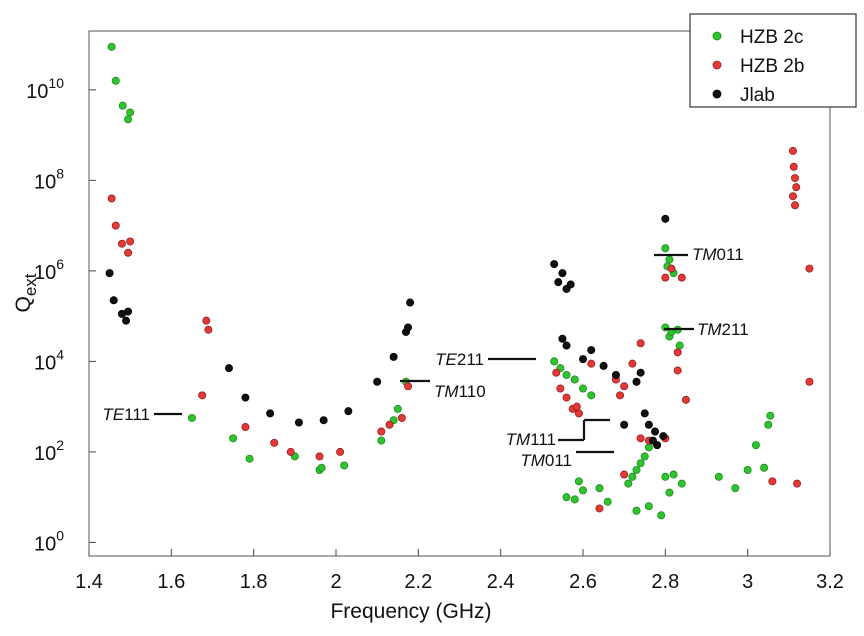 The image size is (864, 636). What do you see at coordinates (665, 582) in the screenshot?
I see `x-tick-label: 2.8` at bounding box center [665, 582].